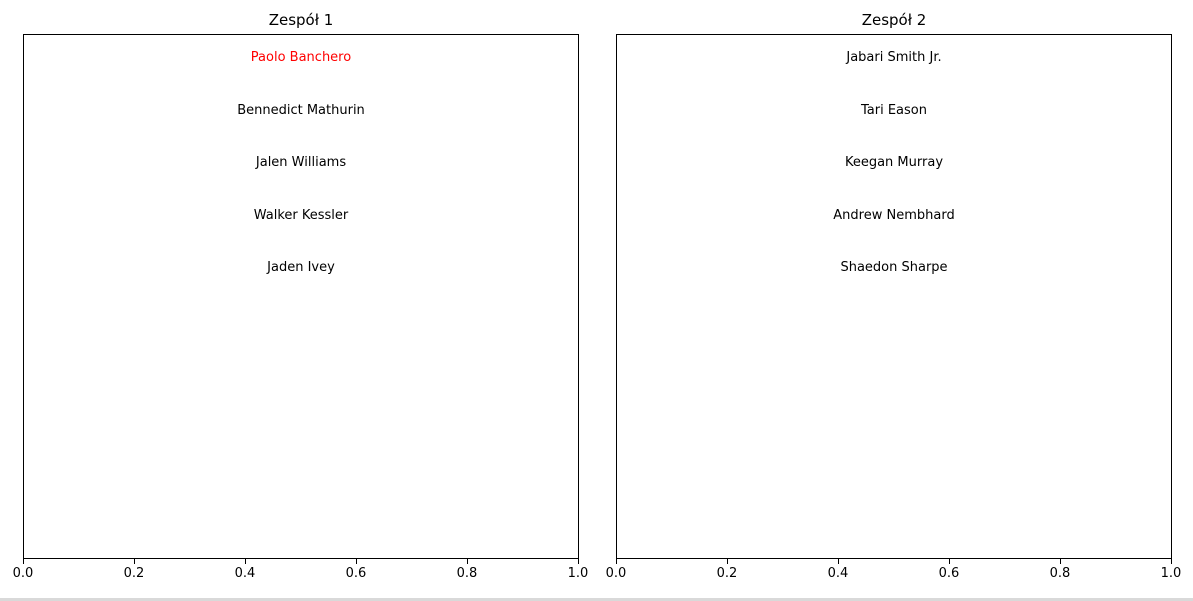  I want to click on player-name: Shaedon Sharpe, so click(894, 267).